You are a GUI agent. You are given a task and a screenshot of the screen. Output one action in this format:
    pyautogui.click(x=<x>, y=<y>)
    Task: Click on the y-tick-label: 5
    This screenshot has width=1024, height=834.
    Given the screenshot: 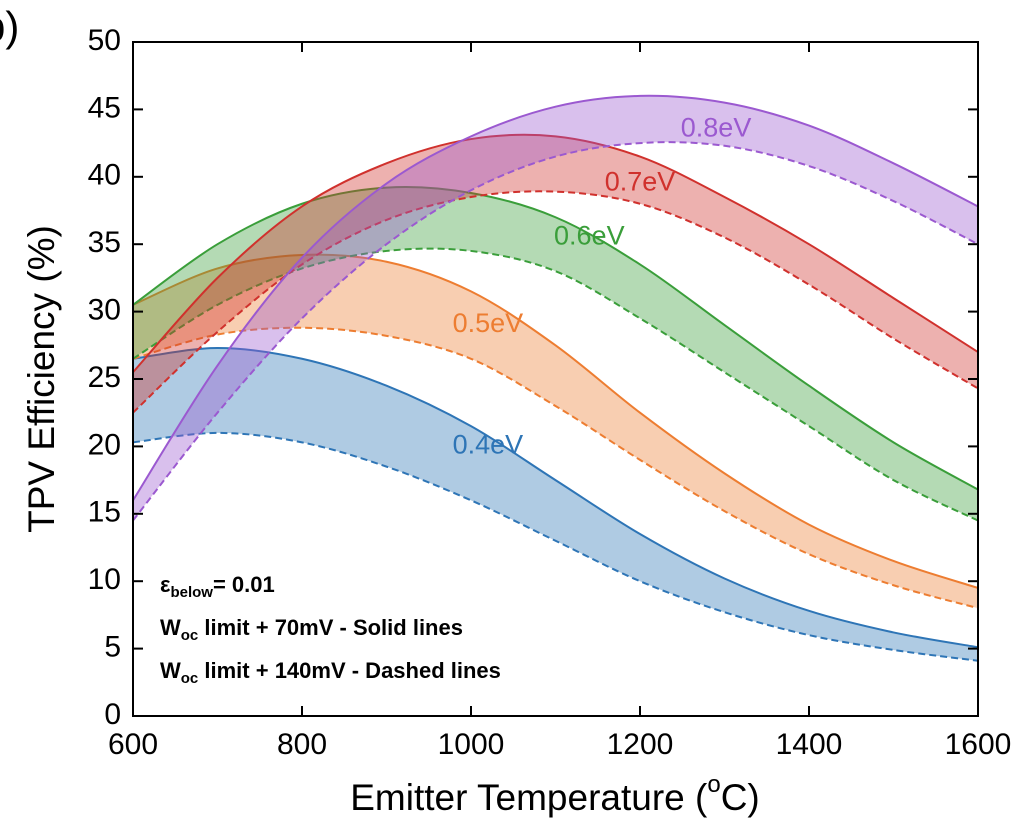 What is the action you would take?
    pyautogui.click(x=112, y=647)
    